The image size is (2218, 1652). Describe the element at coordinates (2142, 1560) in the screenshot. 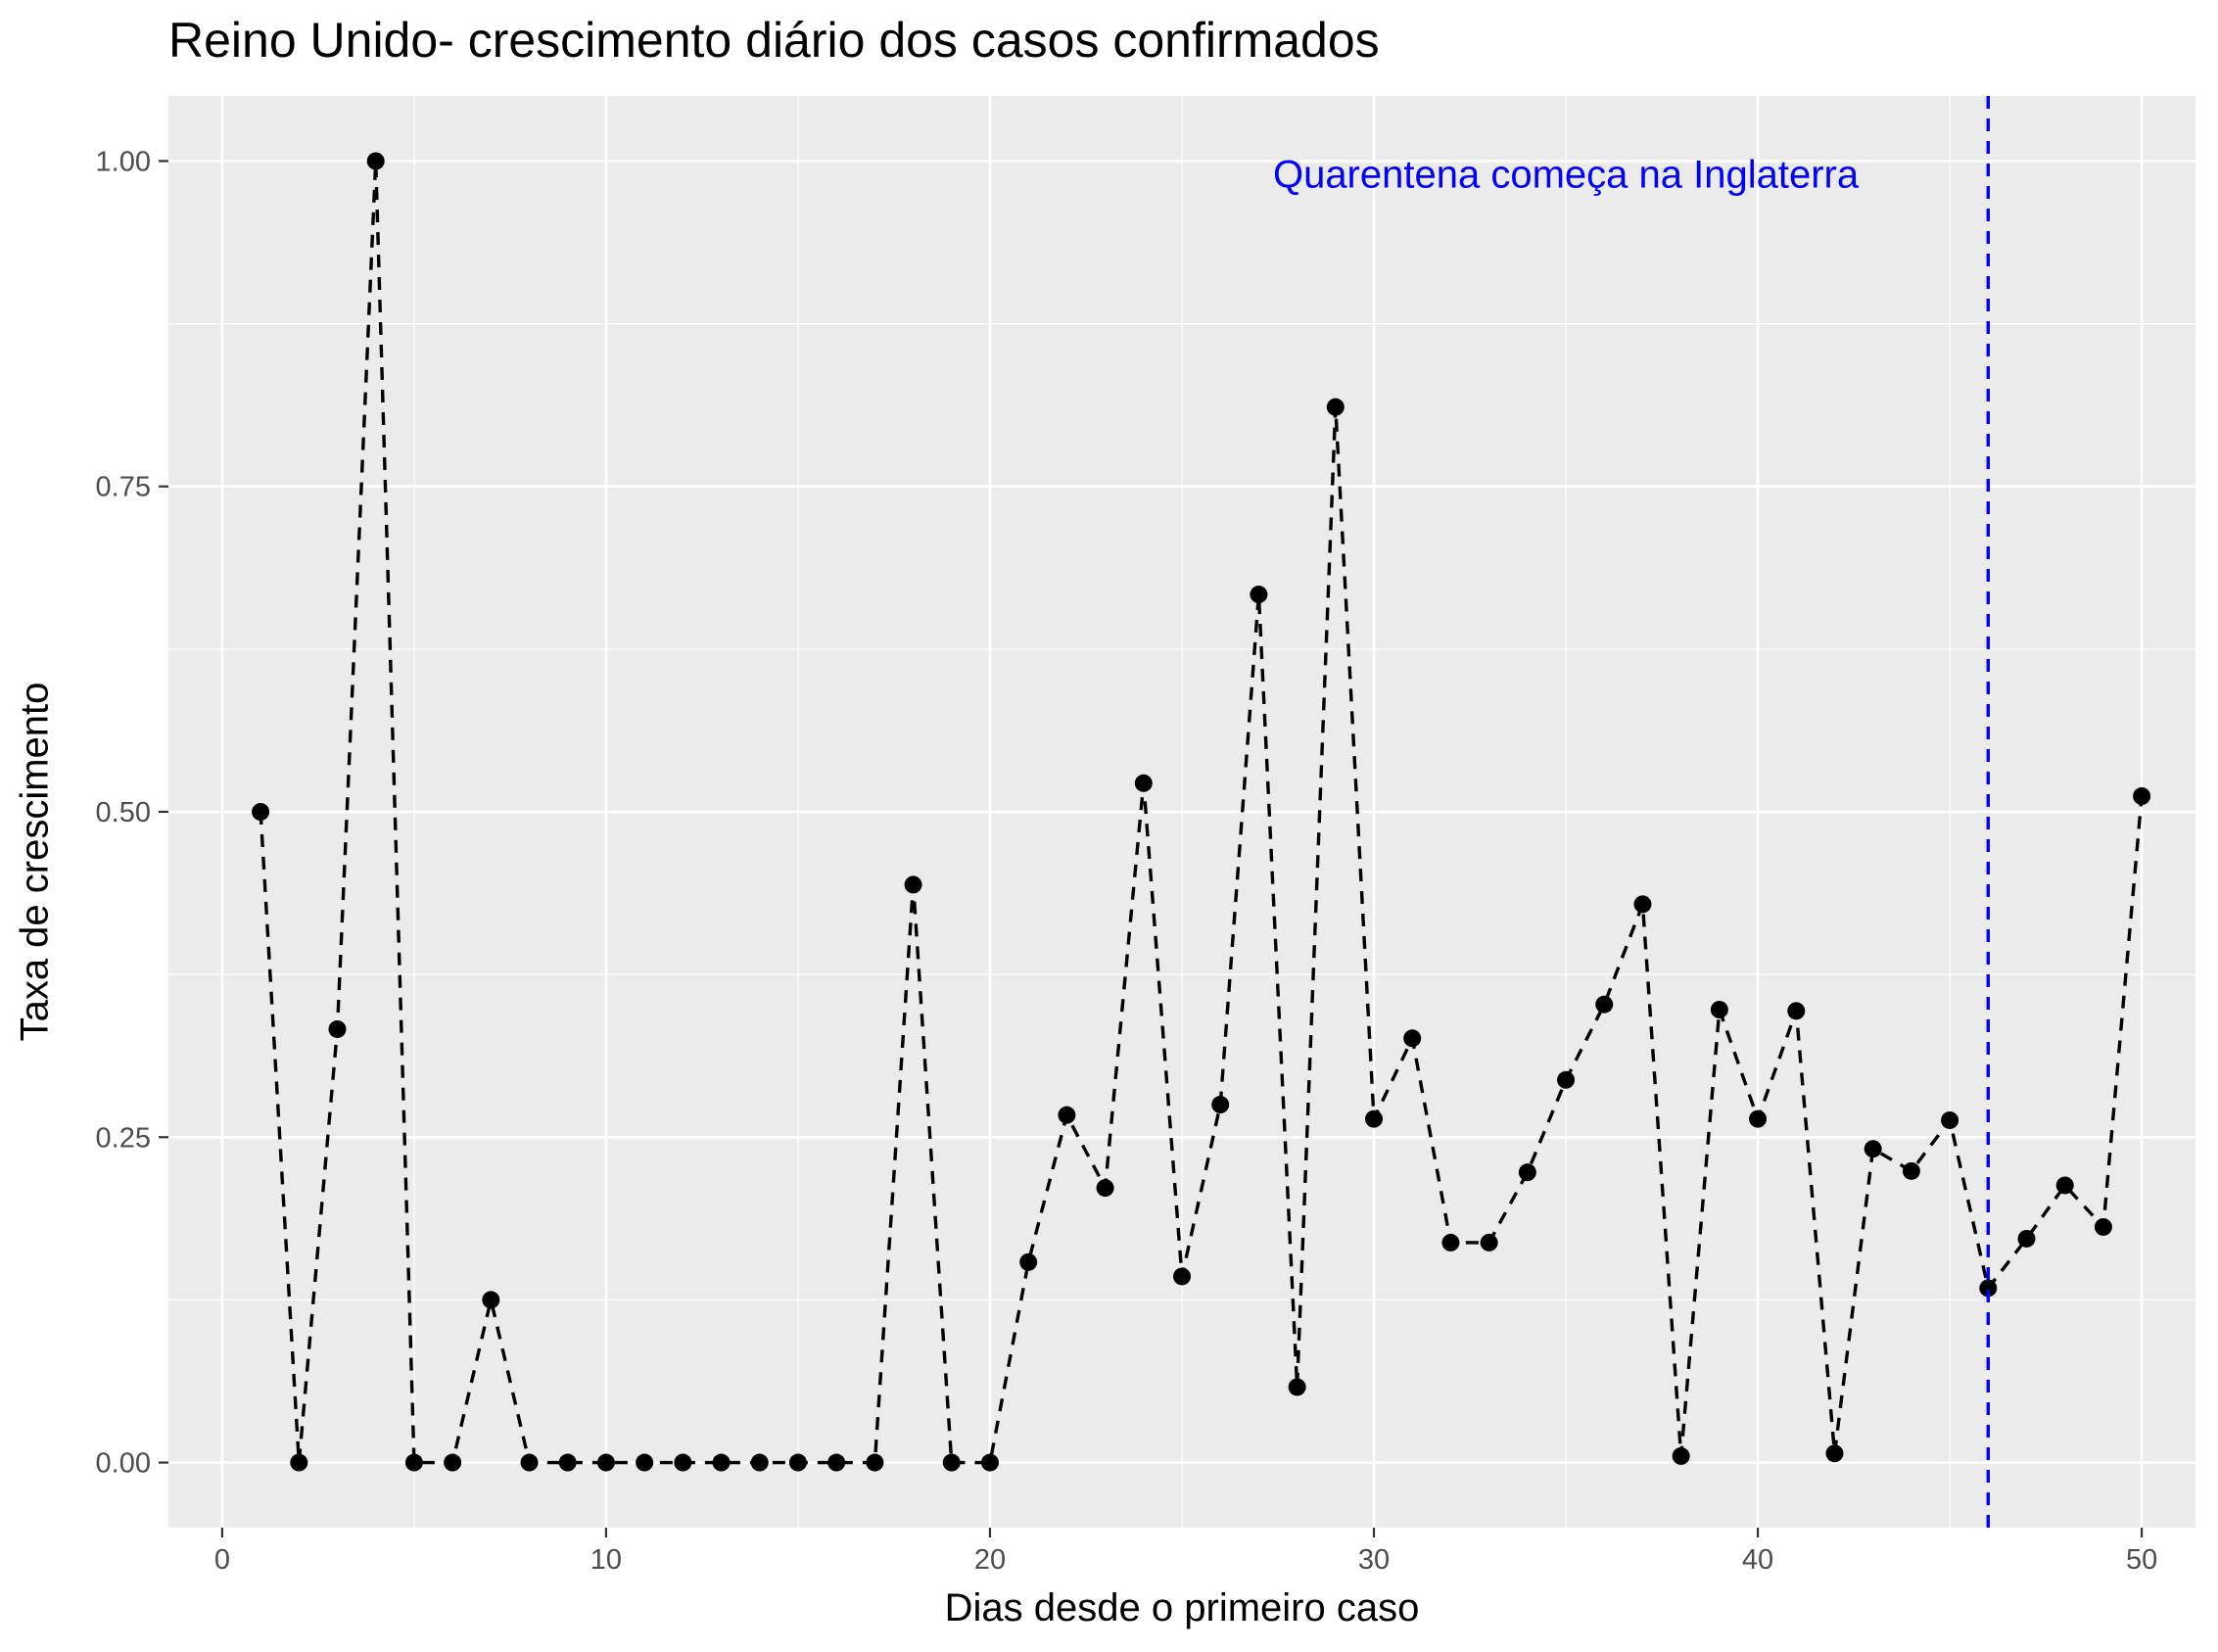

I see `x-tick-label: 50` at that location.